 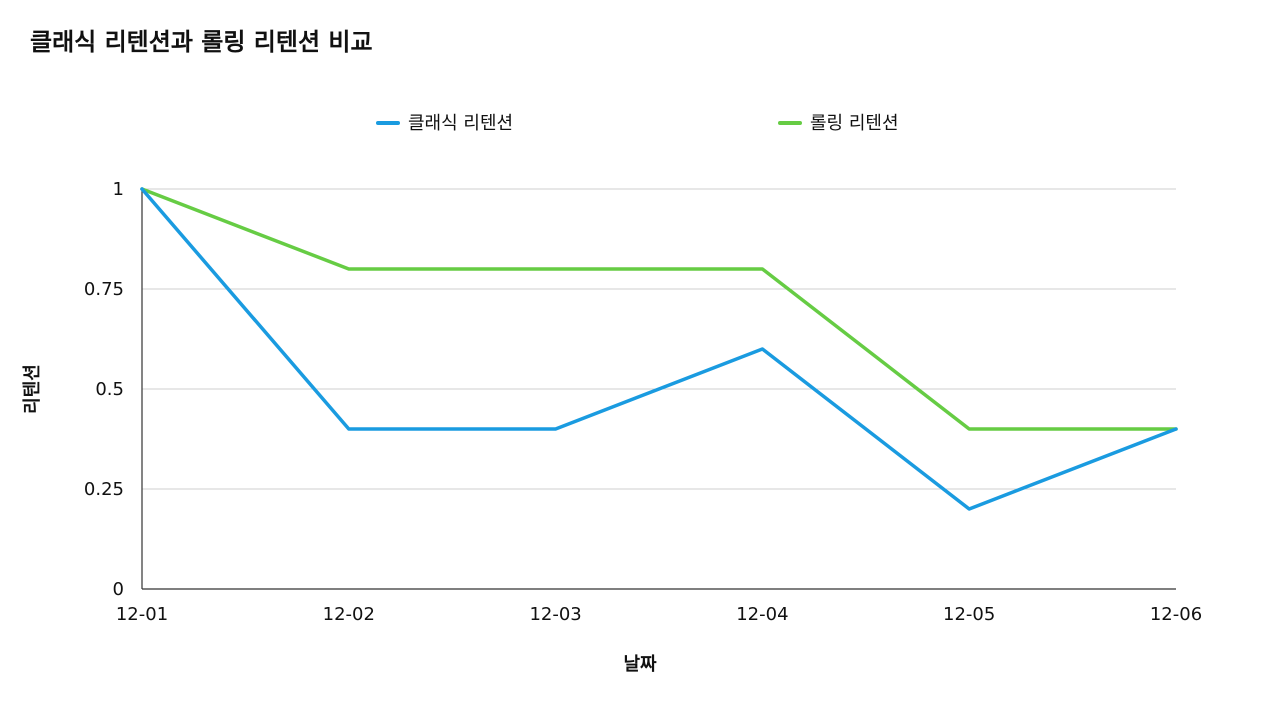 What do you see at coordinates (854, 123) in the screenshot?
I see `legend-label: 롤링 리텐션` at bounding box center [854, 123].